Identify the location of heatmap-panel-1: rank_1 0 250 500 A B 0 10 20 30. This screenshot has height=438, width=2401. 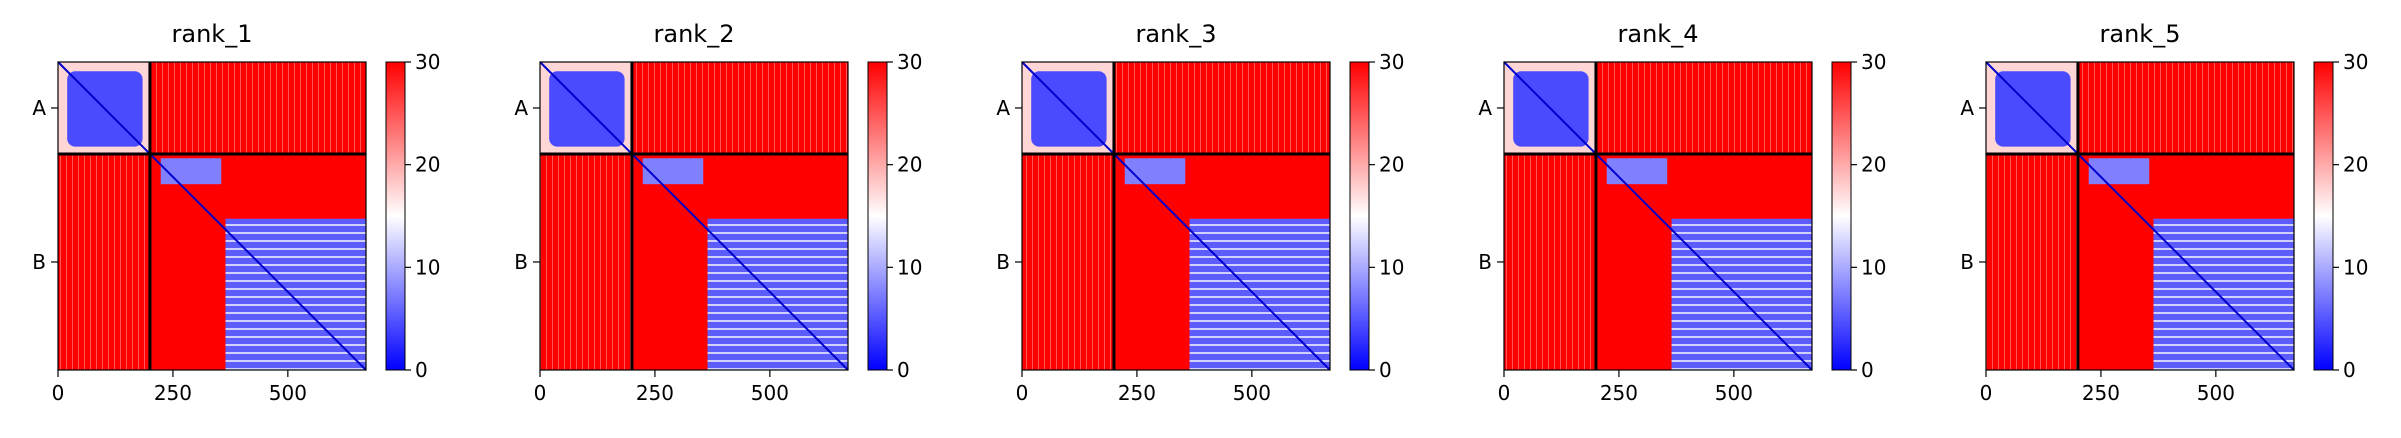
(236, 212).